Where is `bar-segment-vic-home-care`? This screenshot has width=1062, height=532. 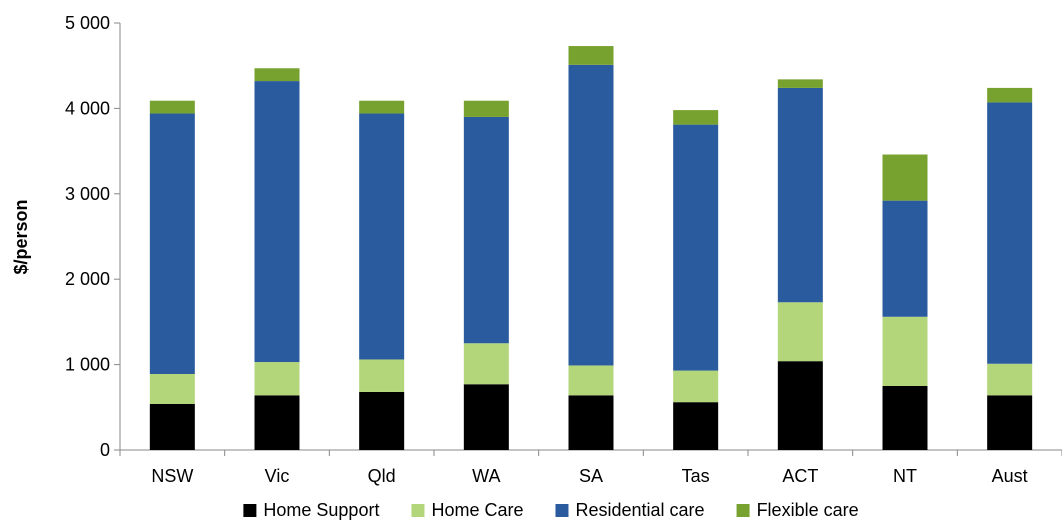 bar-segment-vic-home-care is located at coordinates (277, 379).